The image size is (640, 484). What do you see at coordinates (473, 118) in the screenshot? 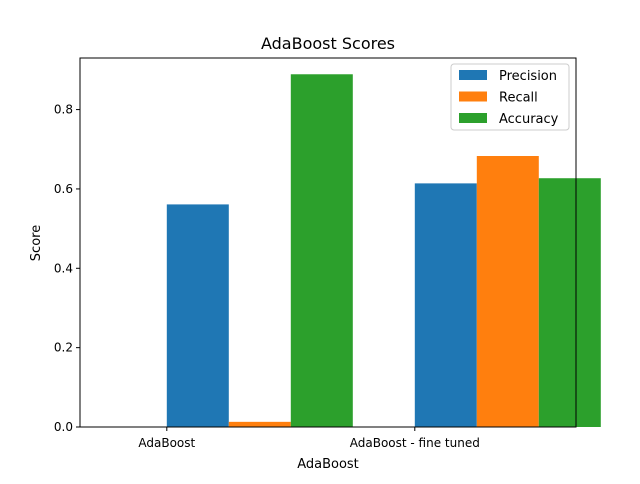
I see `legend-swatch-accuracy` at bounding box center [473, 118].